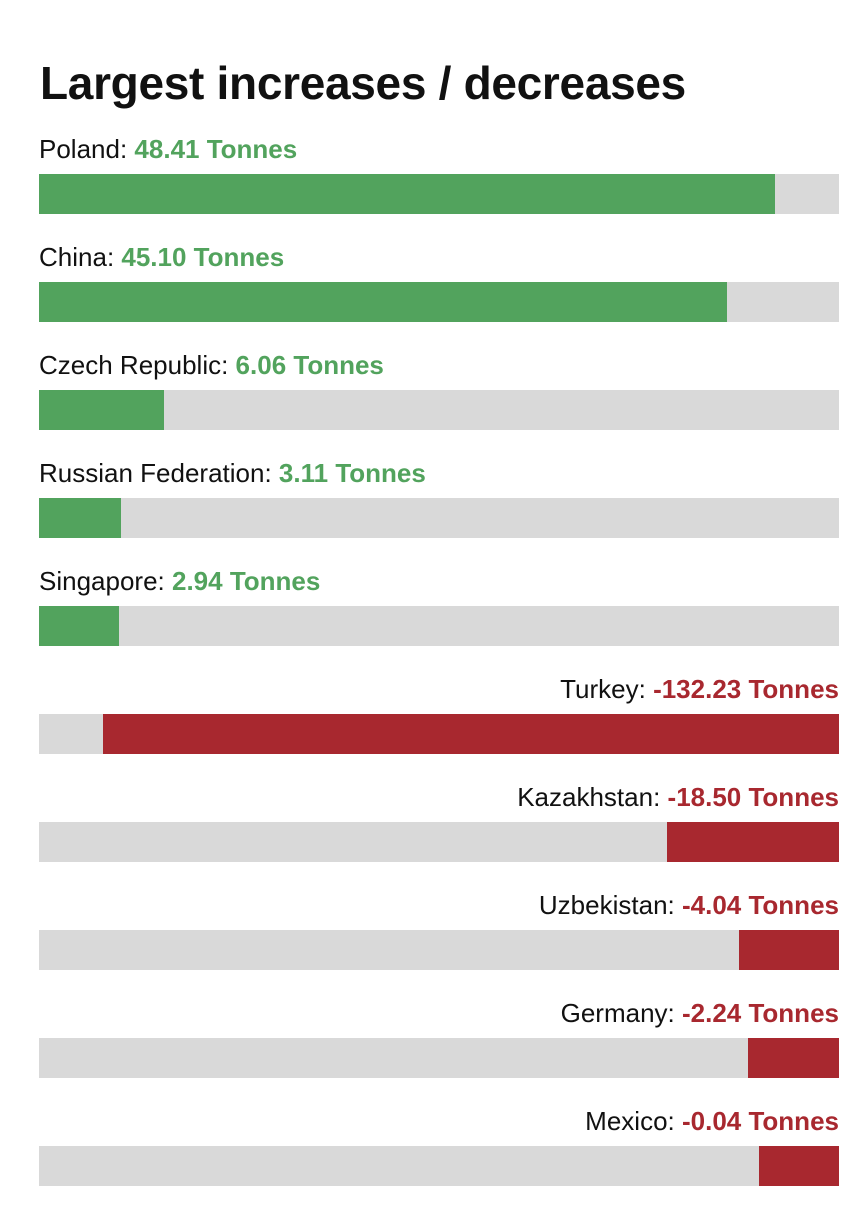 This screenshot has height=1216, width=868. What do you see at coordinates (203, 257) in the screenshot?
I see `value-label: 45.10 Tonnes` at bounding box center [203, 257].